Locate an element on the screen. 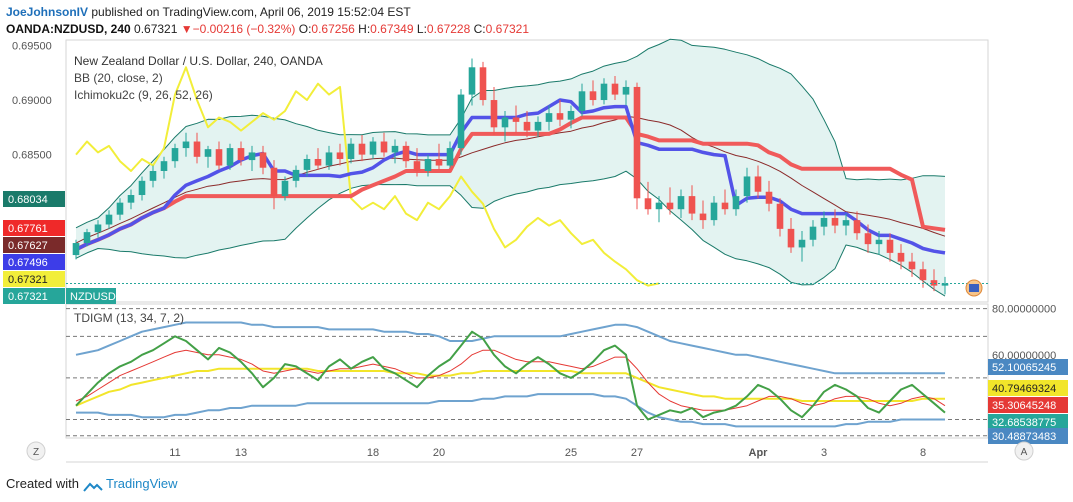 The image size is (1073, 502). timezone-button: Z is located at coordinates (36, 451).